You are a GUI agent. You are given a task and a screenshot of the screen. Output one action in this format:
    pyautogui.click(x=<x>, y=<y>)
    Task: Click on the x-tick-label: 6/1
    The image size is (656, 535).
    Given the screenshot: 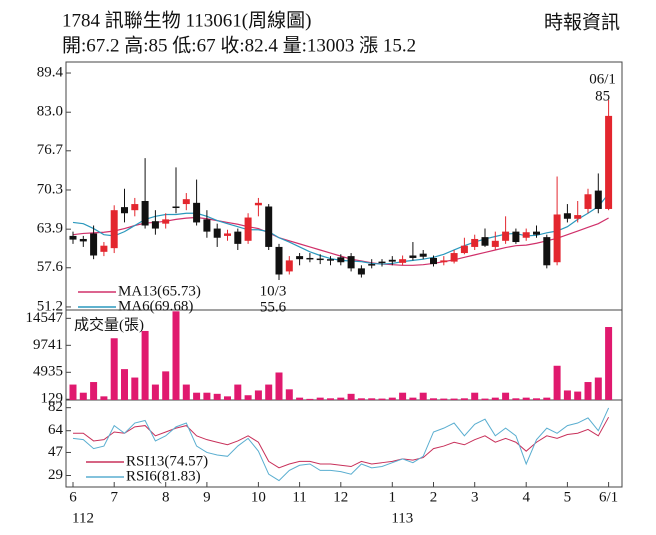 What is the action you would take?
    pyautogui.click(x=608, y=497)
    